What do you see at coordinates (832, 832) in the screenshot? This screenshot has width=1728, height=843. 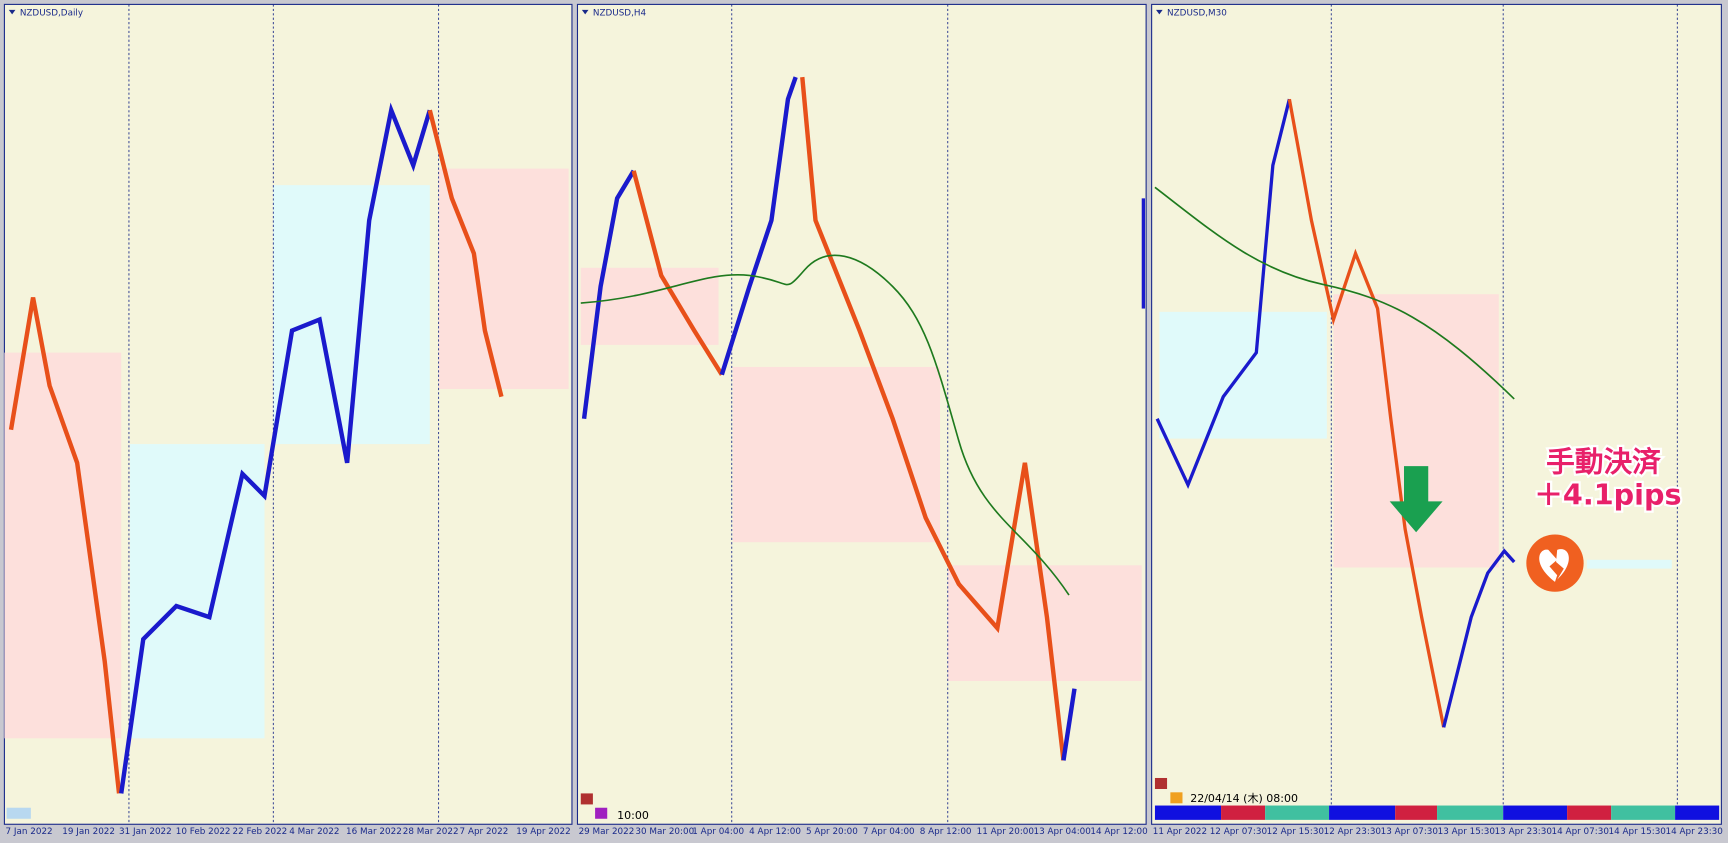 I see `x-axis-label: 5 Apr 20:00` at bounding box center [832, 832].